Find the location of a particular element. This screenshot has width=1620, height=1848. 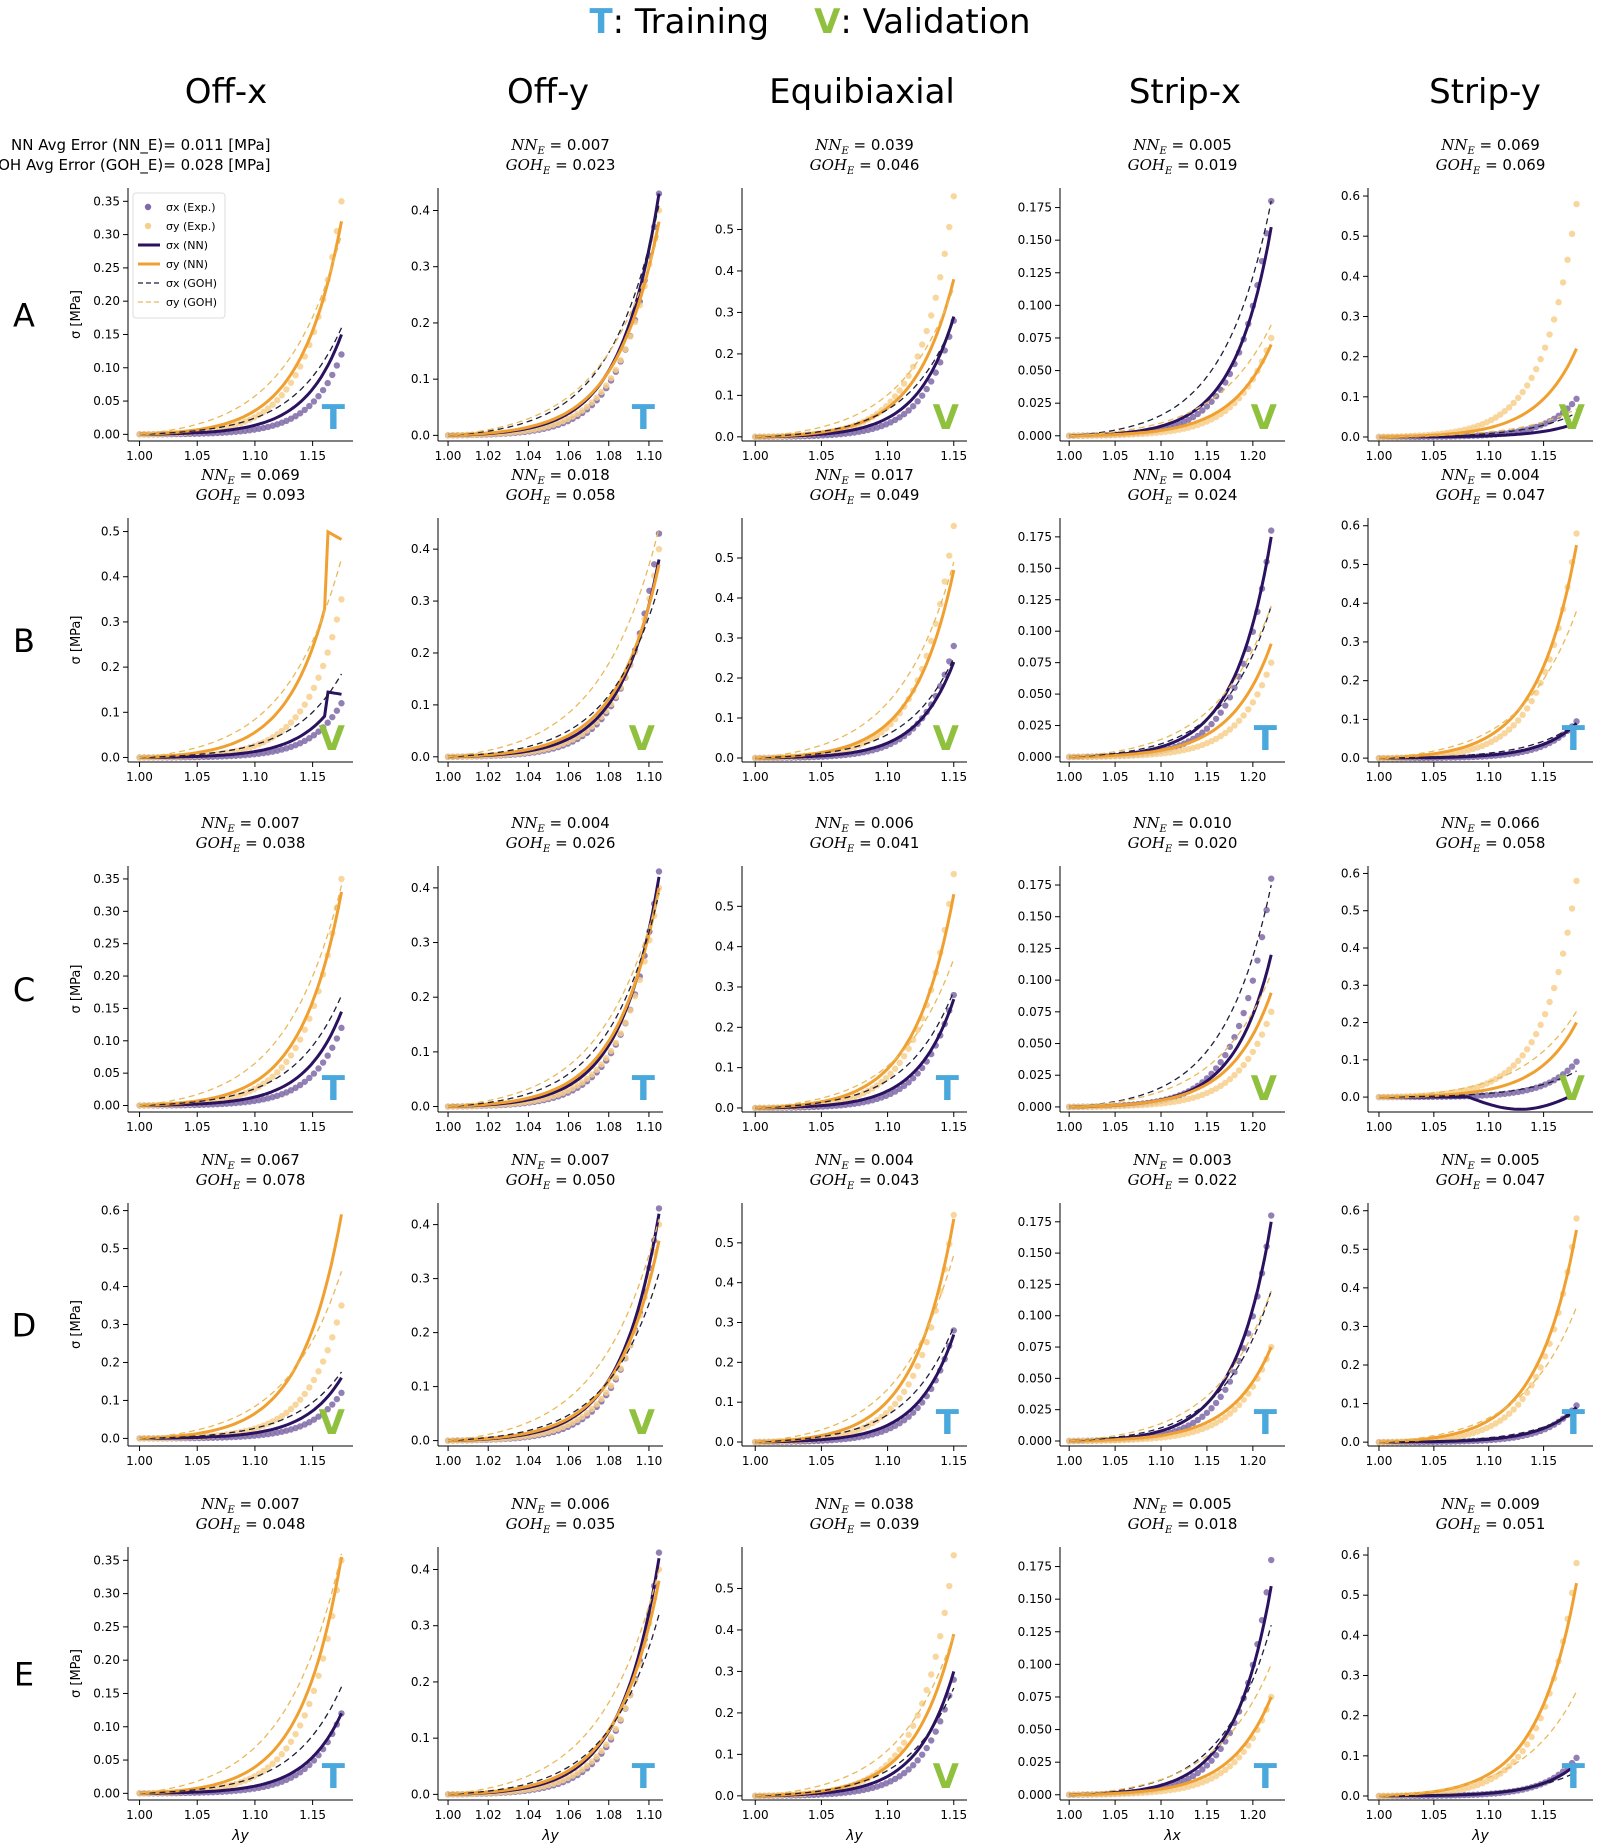

goh-error-label: GOHE = 0.019 is located at coordinates (1183, 166).